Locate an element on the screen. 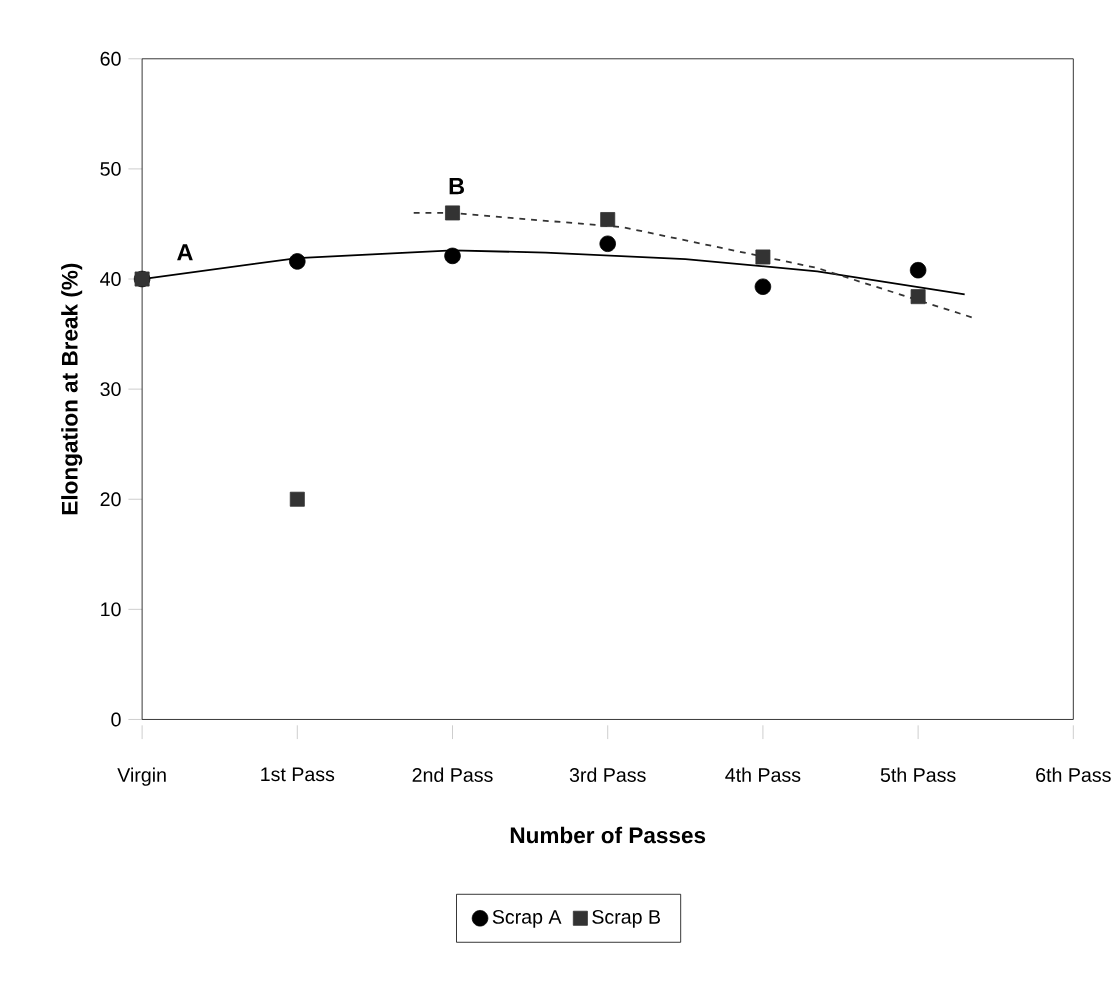  x-tick-label: 5th Pass is located at coordinates (918, 774).